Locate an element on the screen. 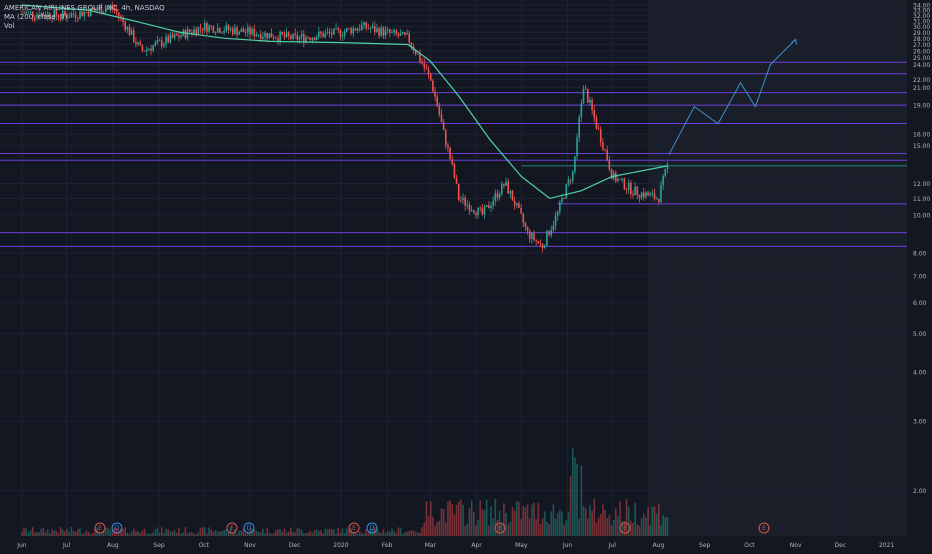 This screenshot has height=554, width=932. price-tick-label: 25.00 is located at coordinates (921, 58).